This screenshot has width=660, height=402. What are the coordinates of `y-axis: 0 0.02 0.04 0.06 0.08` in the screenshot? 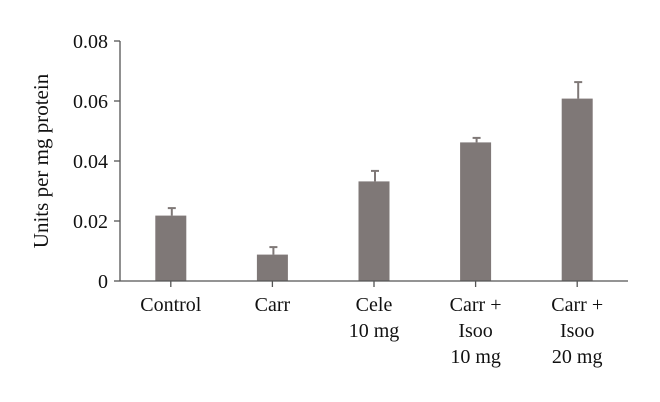 It's located at (97, 162).